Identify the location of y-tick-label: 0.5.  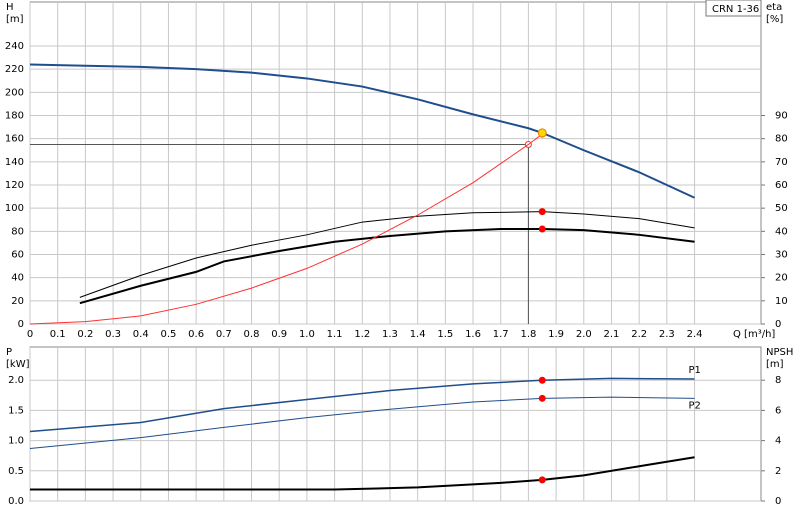
(16, 471).